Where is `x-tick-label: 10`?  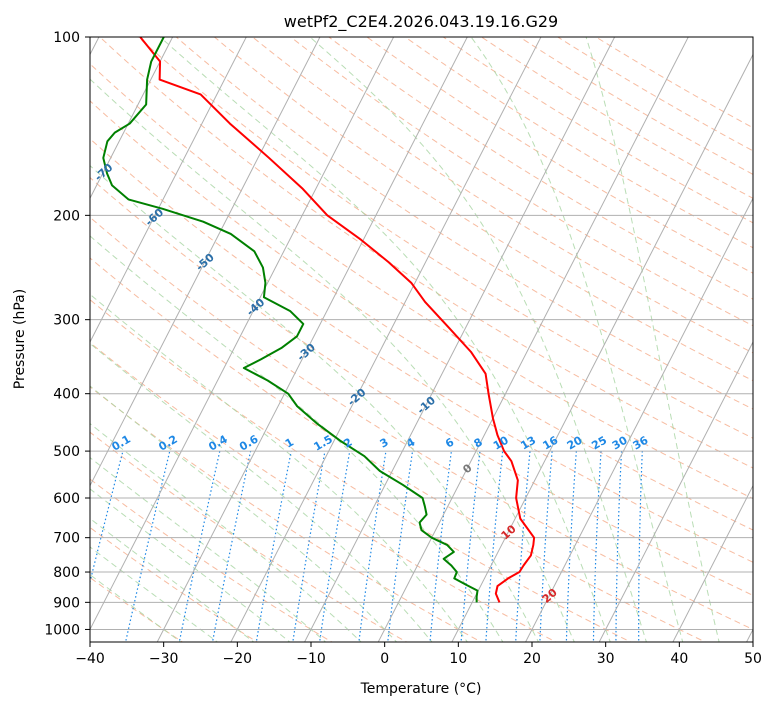 x-tick-label: 10 is located at coordinates (458, 659).